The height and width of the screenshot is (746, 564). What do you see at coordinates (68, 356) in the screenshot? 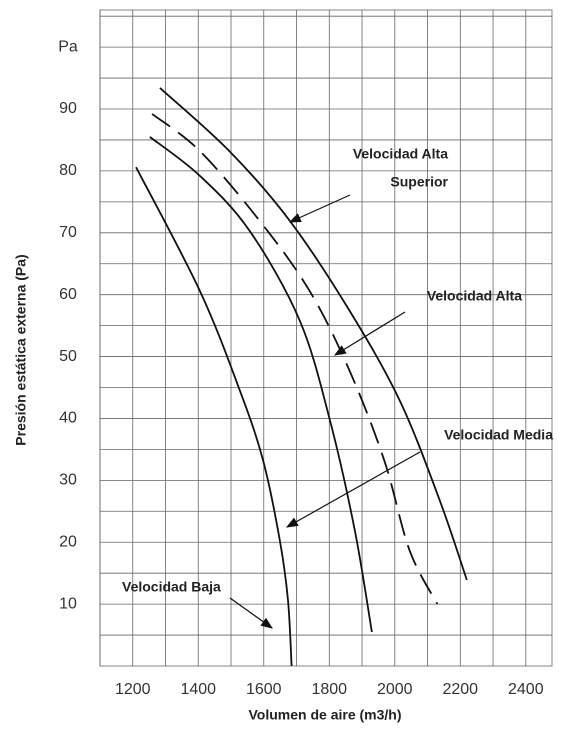
I see `y-tick-label: 50` at bounding box center [68, 356].